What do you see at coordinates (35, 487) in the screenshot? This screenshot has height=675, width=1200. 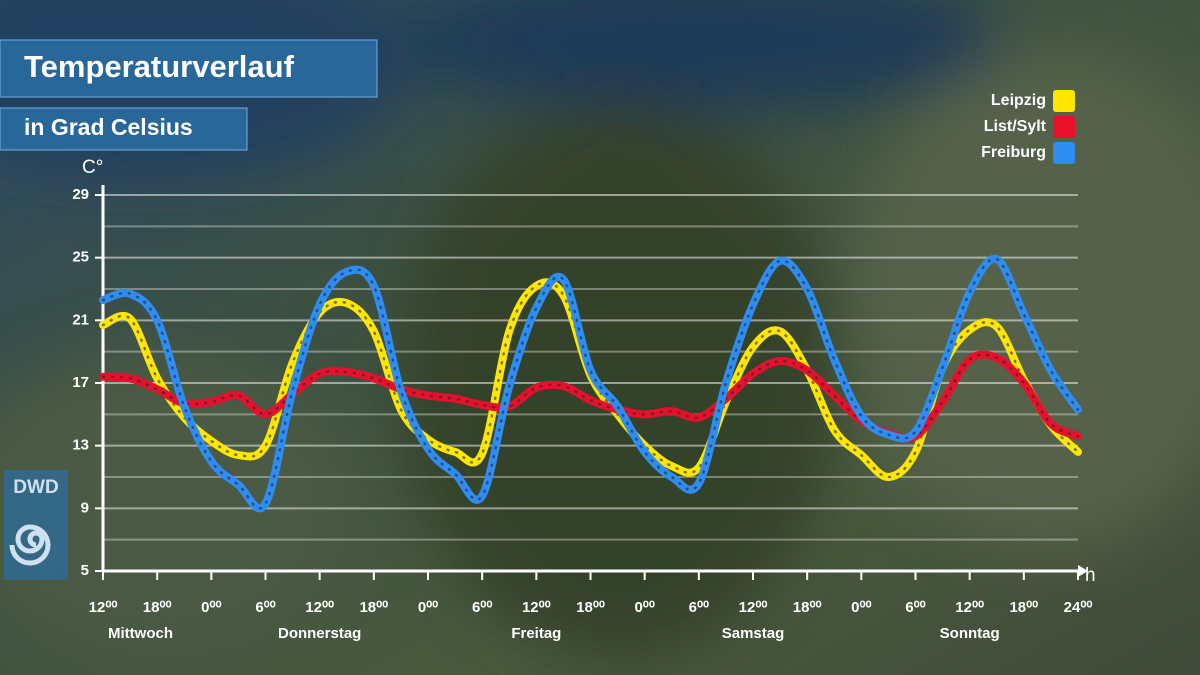 I see `logo-text: DWD` at bounding box center [35, 487].